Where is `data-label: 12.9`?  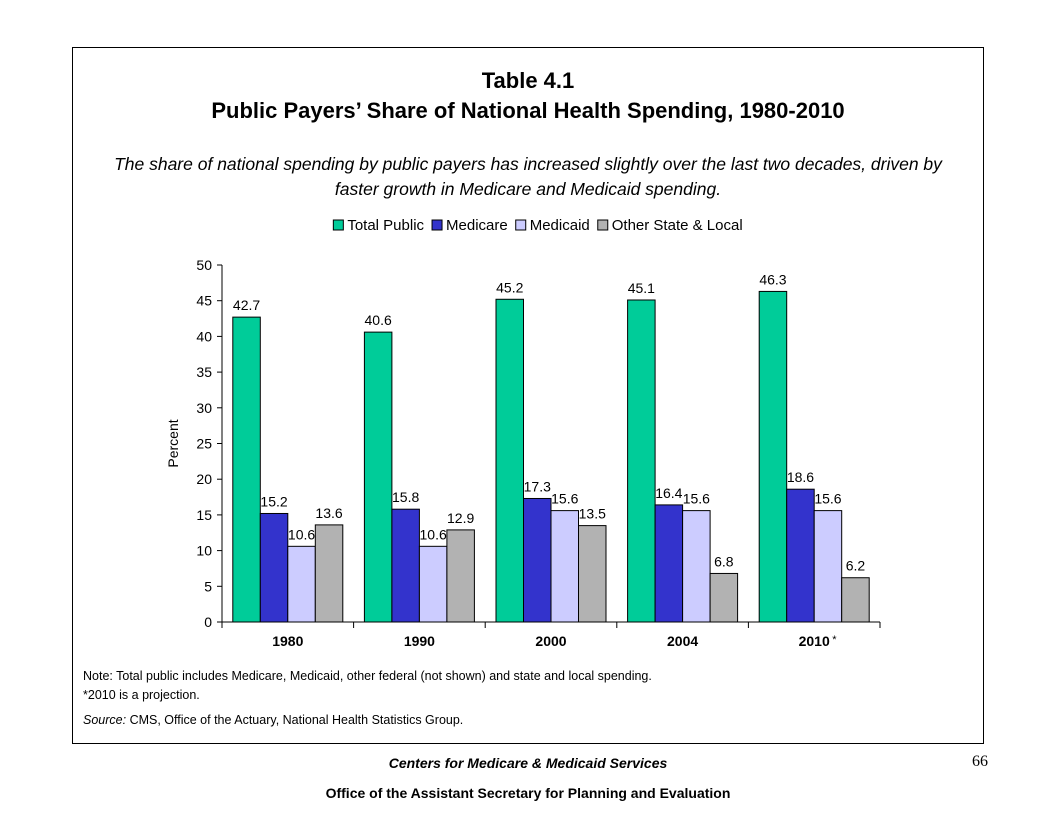
data-label: 12.9 is located at coordinates (460, 518).